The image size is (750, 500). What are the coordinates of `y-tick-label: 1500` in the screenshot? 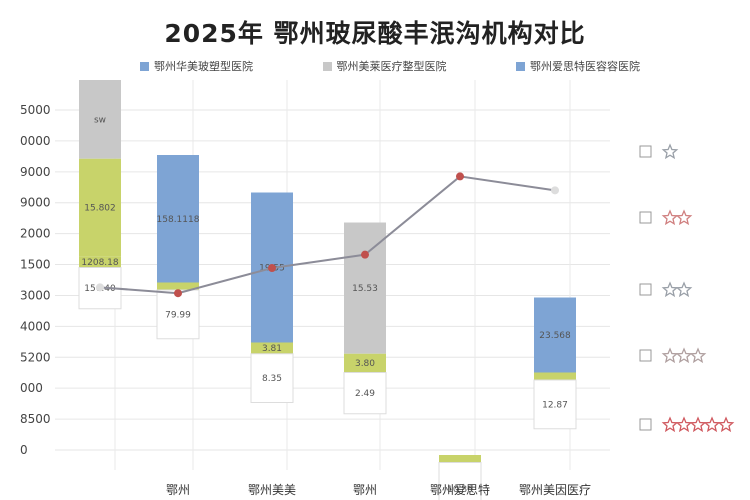 It's located at (35, 265).